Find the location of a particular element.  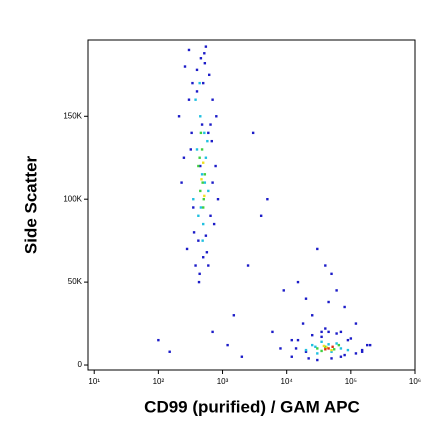

x-tick-label: 10⁶ is located at coordinates (415, 381).